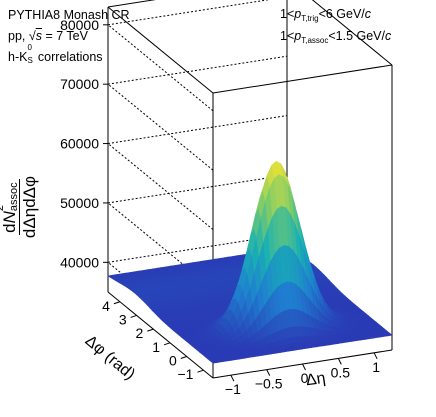 The width and height of the screenshot is (436, 417). What do you see at coordinates (9, 228) in the screenshot?
I see `z-num-d: d` at bounding box center [9, 228].